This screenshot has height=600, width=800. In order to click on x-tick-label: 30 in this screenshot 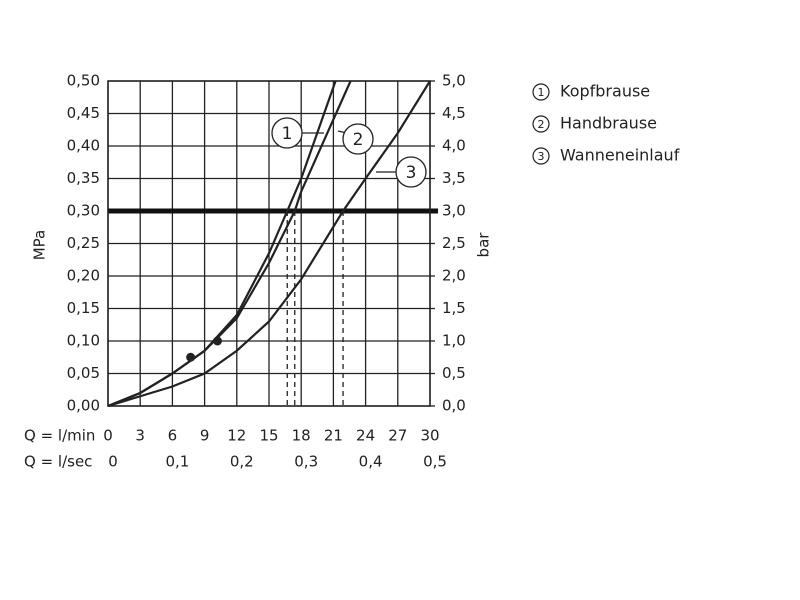, I will do `click(429, 436)`.